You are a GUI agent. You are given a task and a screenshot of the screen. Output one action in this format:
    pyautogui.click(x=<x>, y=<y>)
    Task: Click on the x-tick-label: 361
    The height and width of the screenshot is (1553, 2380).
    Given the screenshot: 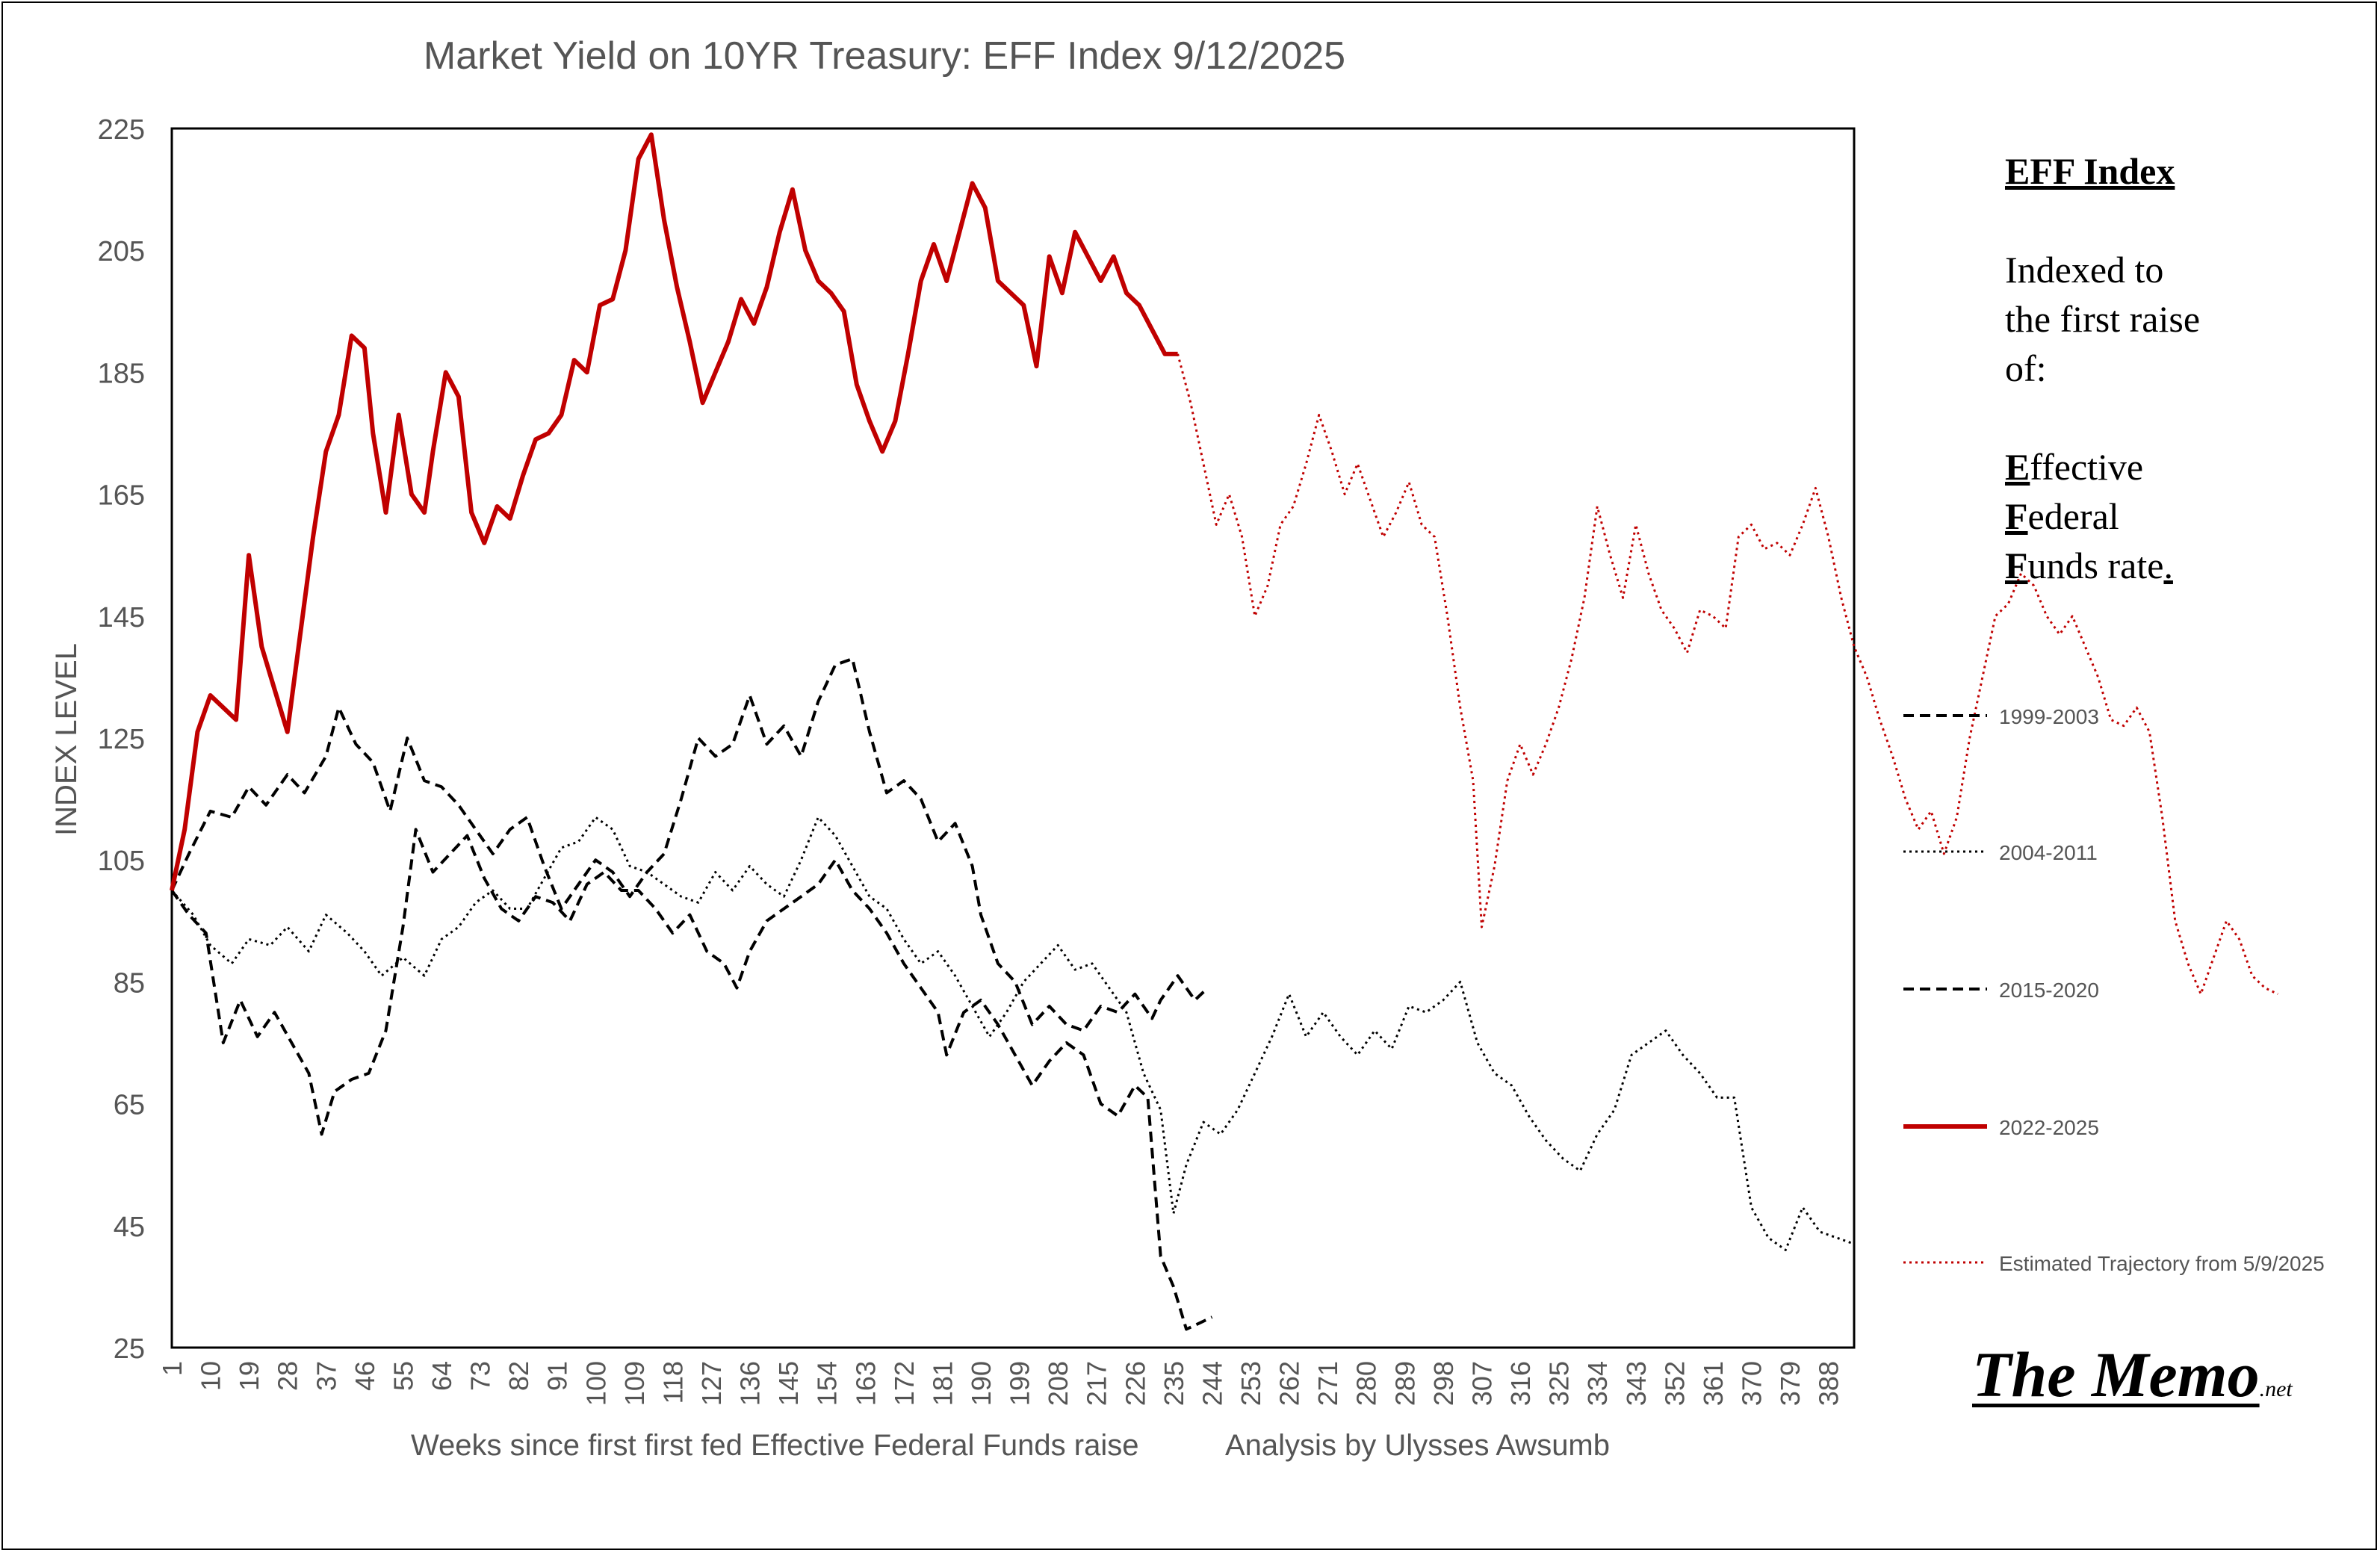 What is the action you would take?
    pyautogui.click(x=1713, y=1383)
    